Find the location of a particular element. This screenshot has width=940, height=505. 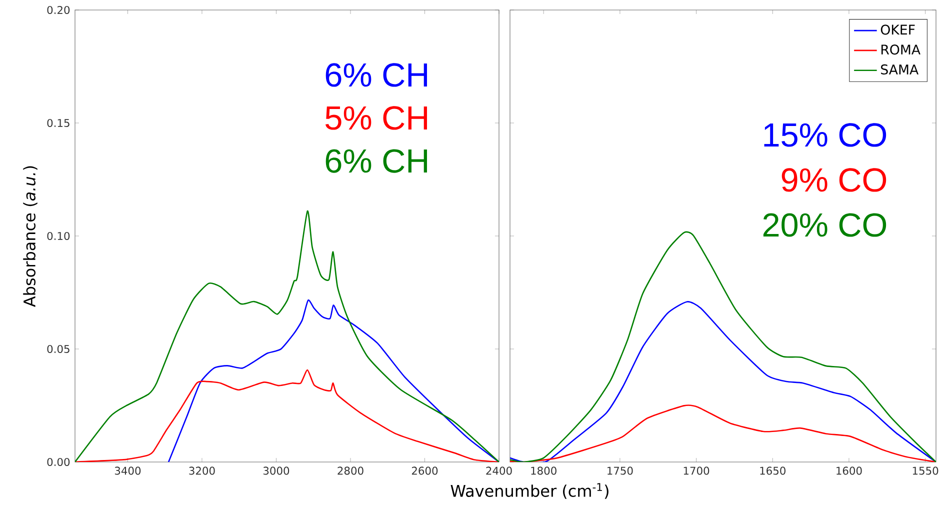

x-tick-label: 3000 is located at coordinates (276, 470).